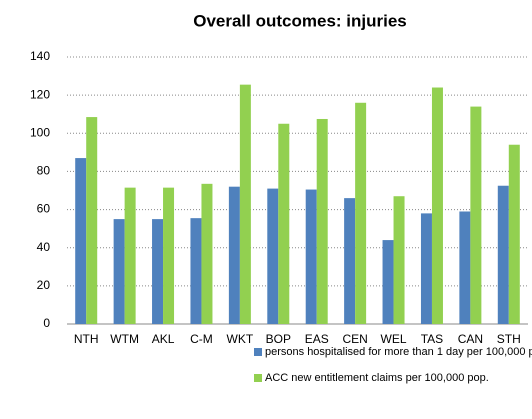 The image size is (532, 419). I want to click on x-tick-label: STH, so click(509, 339).